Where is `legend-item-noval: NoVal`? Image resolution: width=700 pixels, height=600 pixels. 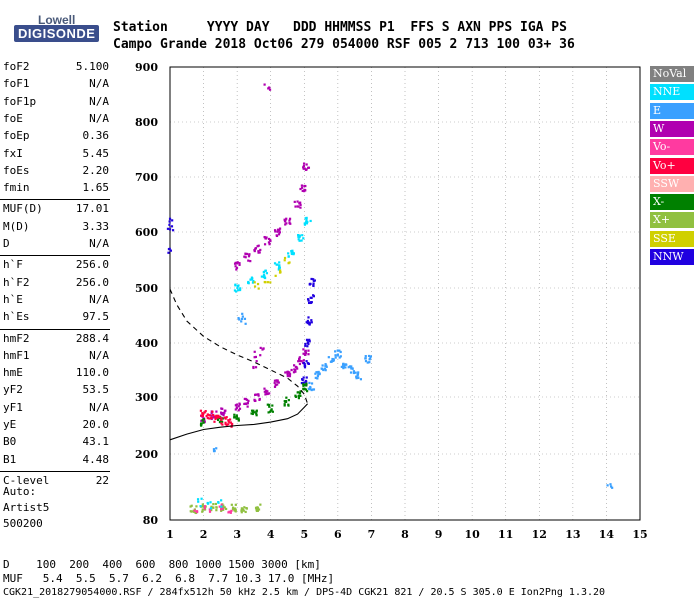
legend-item-noval: NoVal is located at coordinates (672, 74).